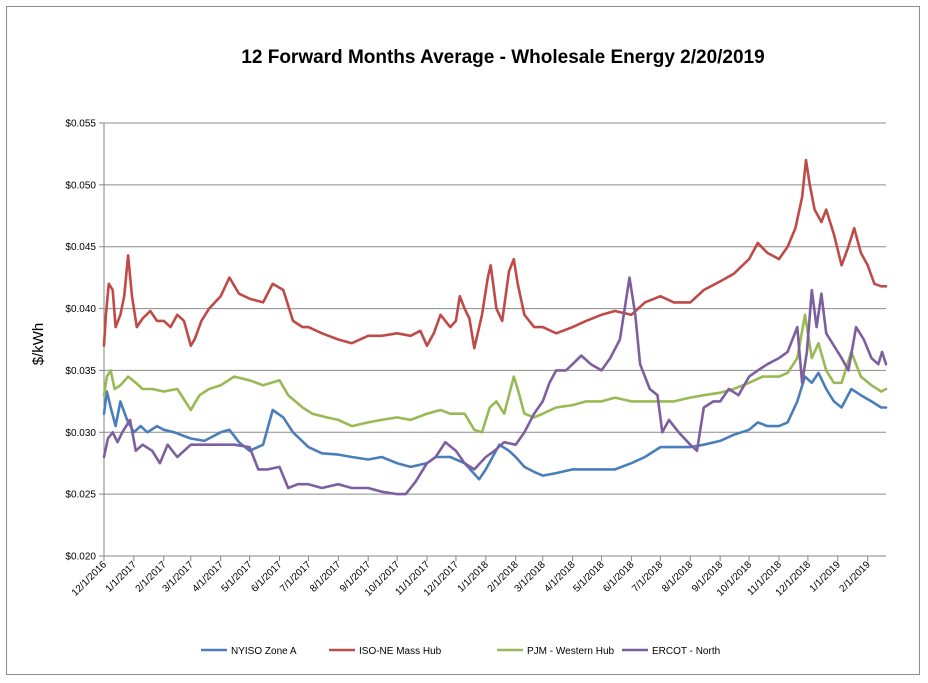 This screenshot has width=928, height=683. I want to click on y-tick-label: $0.025, so click(80, 495).